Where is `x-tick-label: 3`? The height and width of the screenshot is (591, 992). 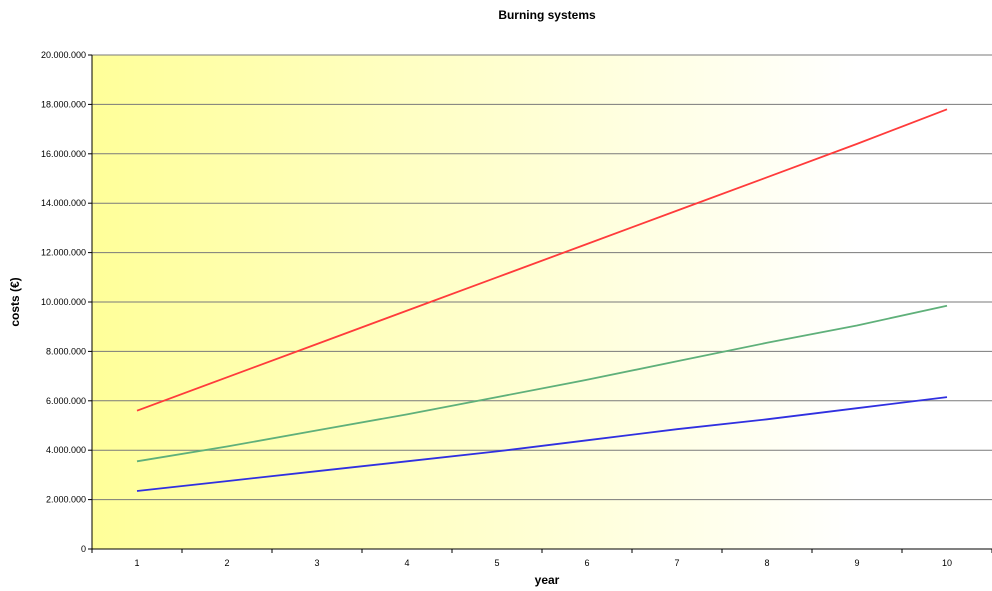 x-tick-label: 3 is located at coordinates (316, 563).